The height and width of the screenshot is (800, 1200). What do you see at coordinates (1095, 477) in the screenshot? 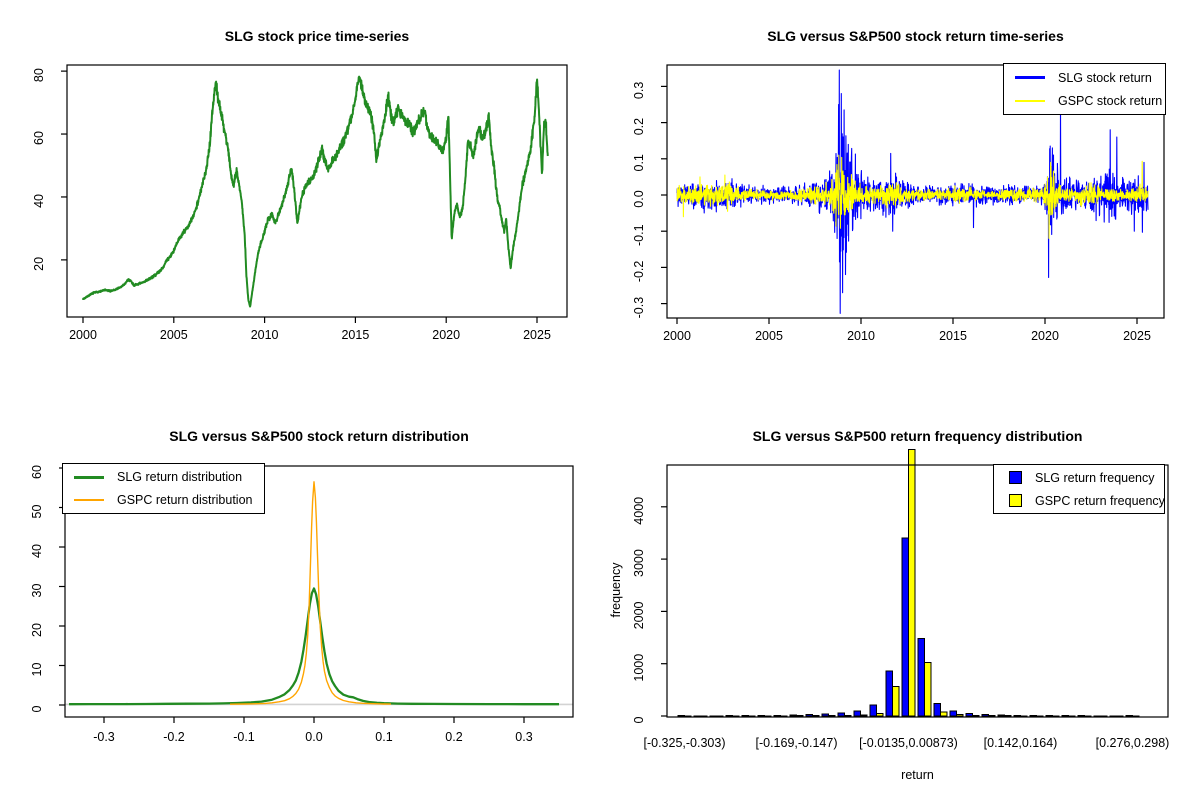
I see `legend-label: SLG return frequency` at bounding box center [1095, 477].